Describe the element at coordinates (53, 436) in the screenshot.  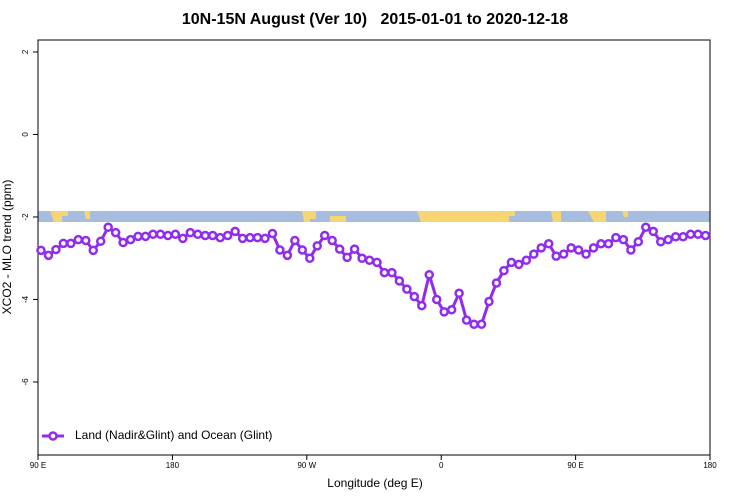
I see `legend-marker` at that location.